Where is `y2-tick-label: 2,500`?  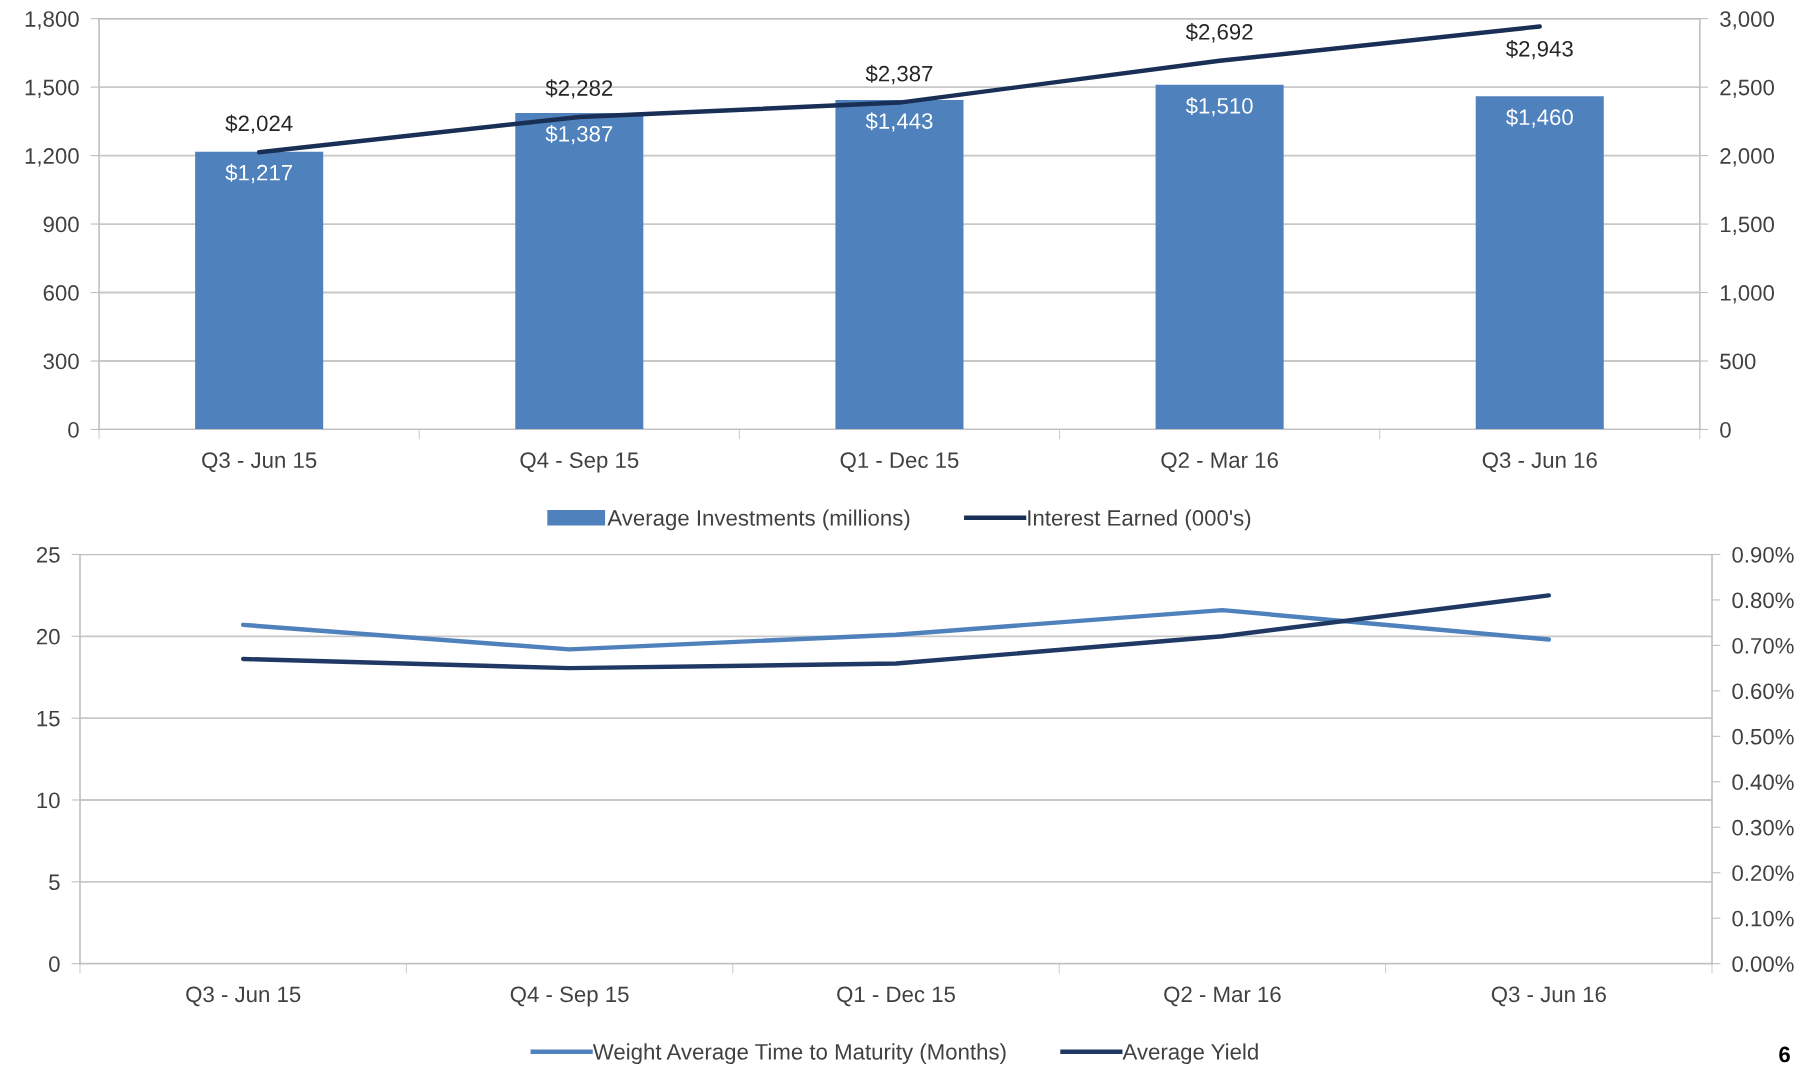 y2-tick-label: 2,500 is located at coordinates (1747, 88).